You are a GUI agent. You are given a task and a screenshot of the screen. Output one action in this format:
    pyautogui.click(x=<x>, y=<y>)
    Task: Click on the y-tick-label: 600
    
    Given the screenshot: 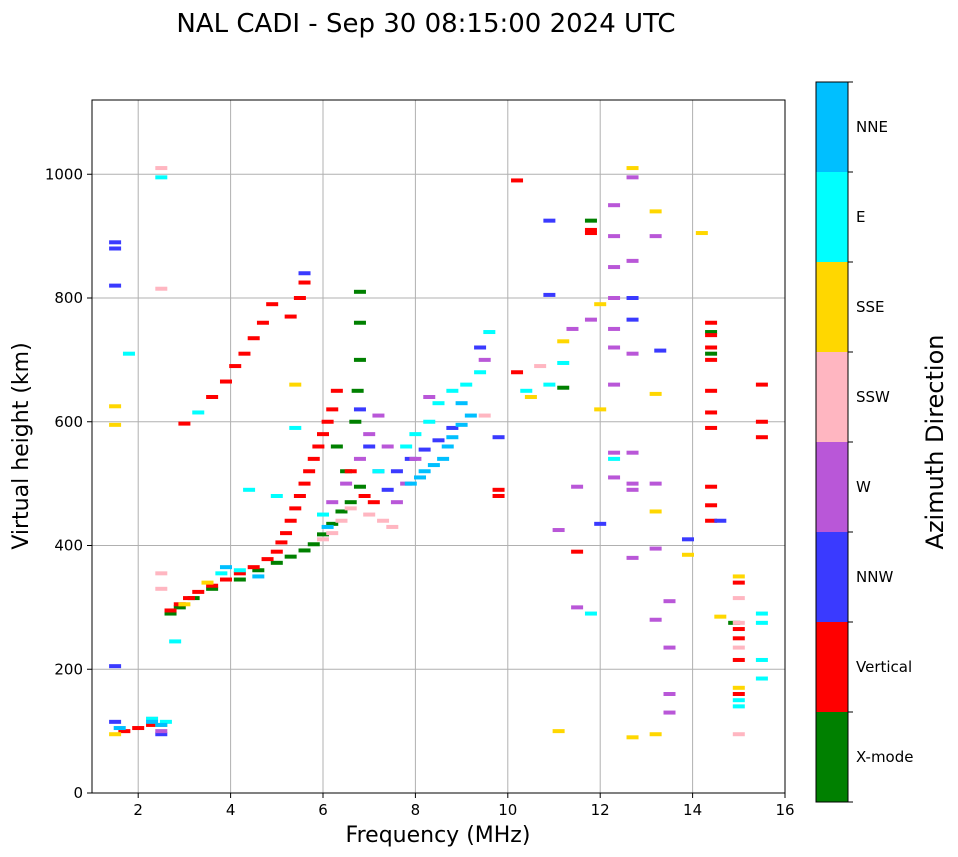 What is the action you would take?
    pyautogui.click(x=68, y=422)
    